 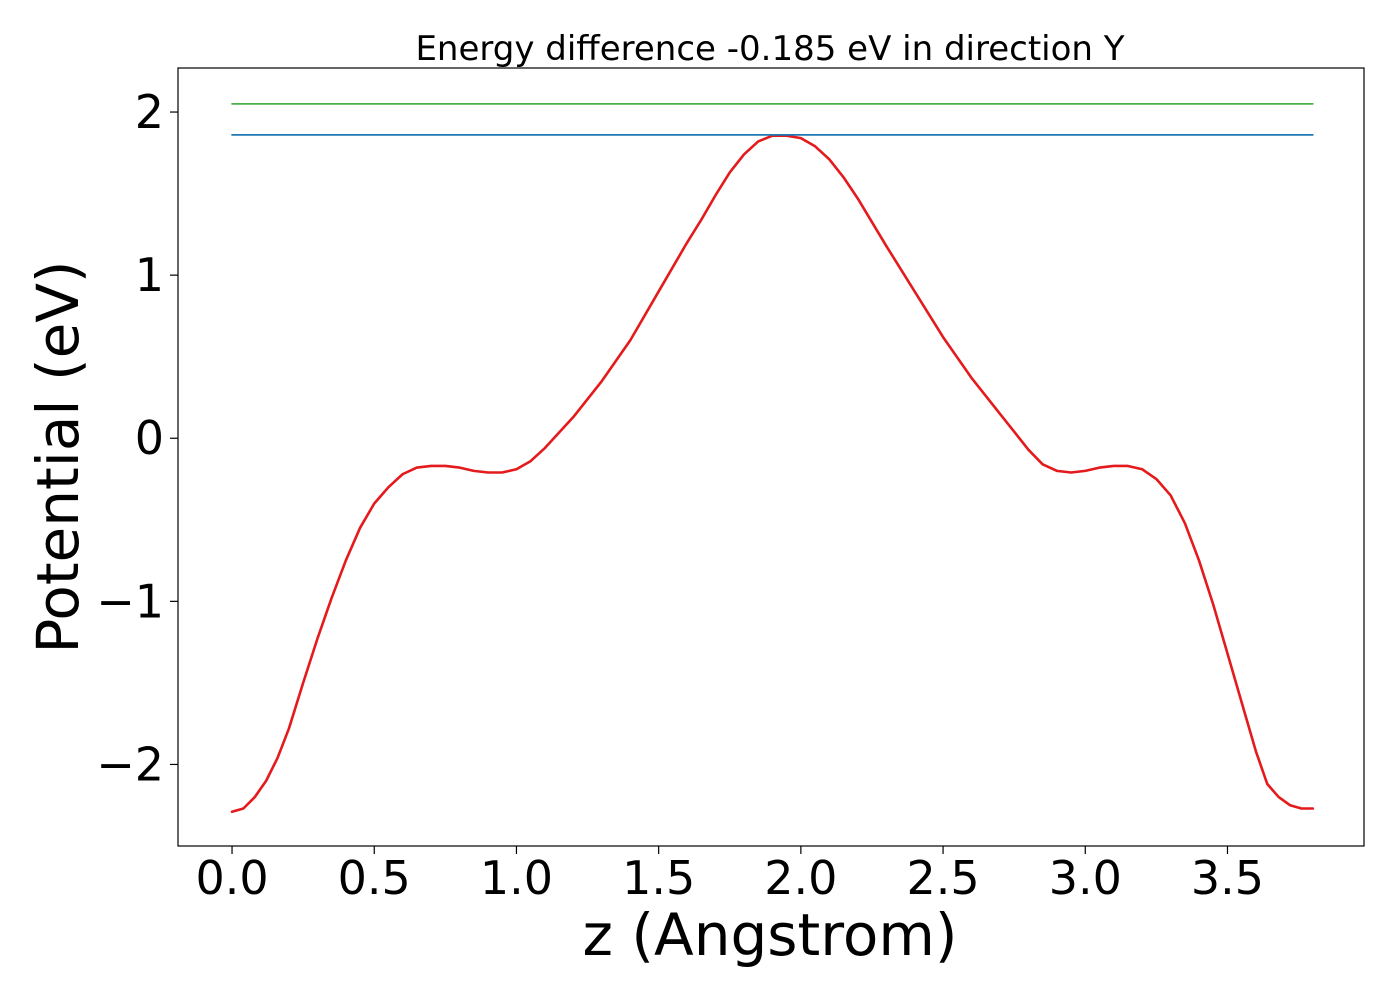 What do you see at coordinates (149, 112) in the screenshot?
I see `y-tick-label: 2` at bounding box center [149, 112].